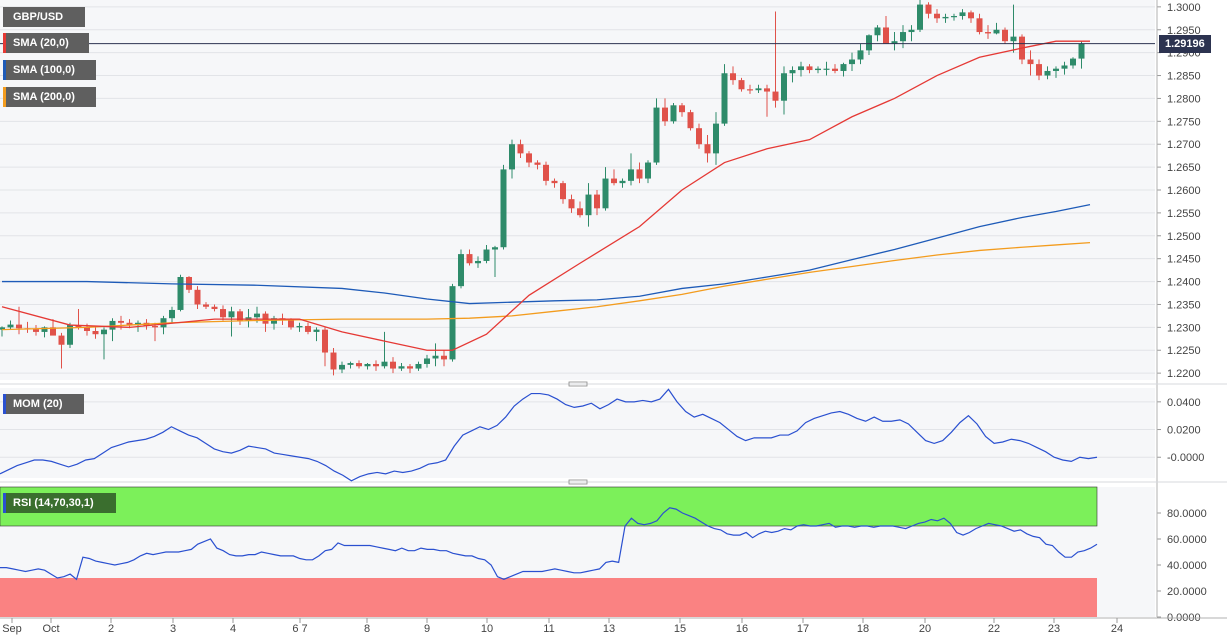 The height and width of the screenshot is (641, 1227). Describe the element at coordinates (546, 254) in the screenshot. I see `sma100-line` at that location.